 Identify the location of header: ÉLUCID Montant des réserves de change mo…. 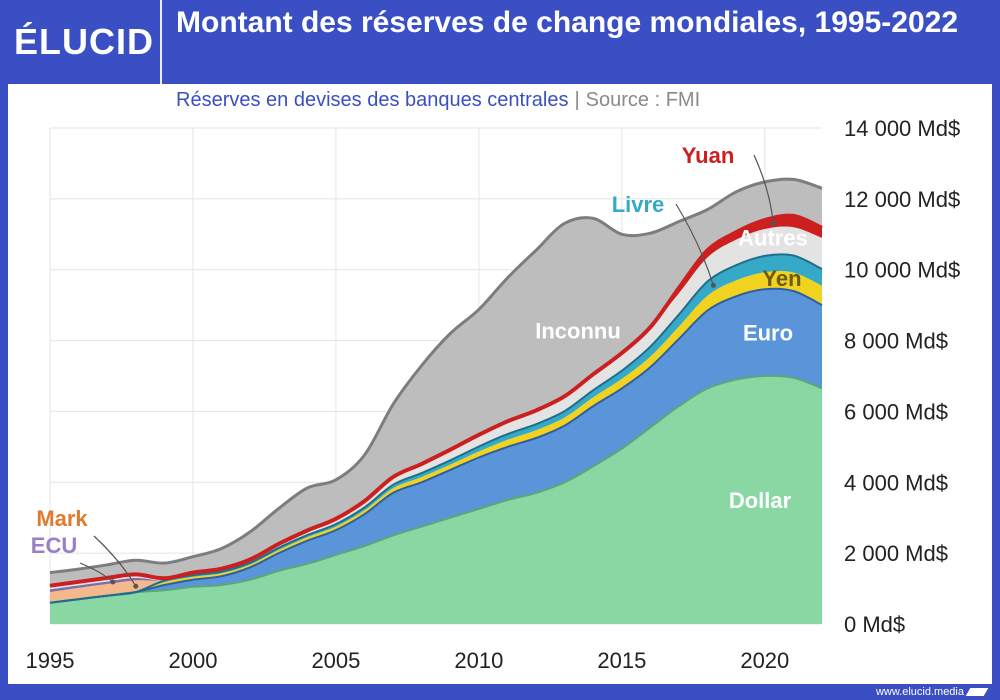
(500, 42).